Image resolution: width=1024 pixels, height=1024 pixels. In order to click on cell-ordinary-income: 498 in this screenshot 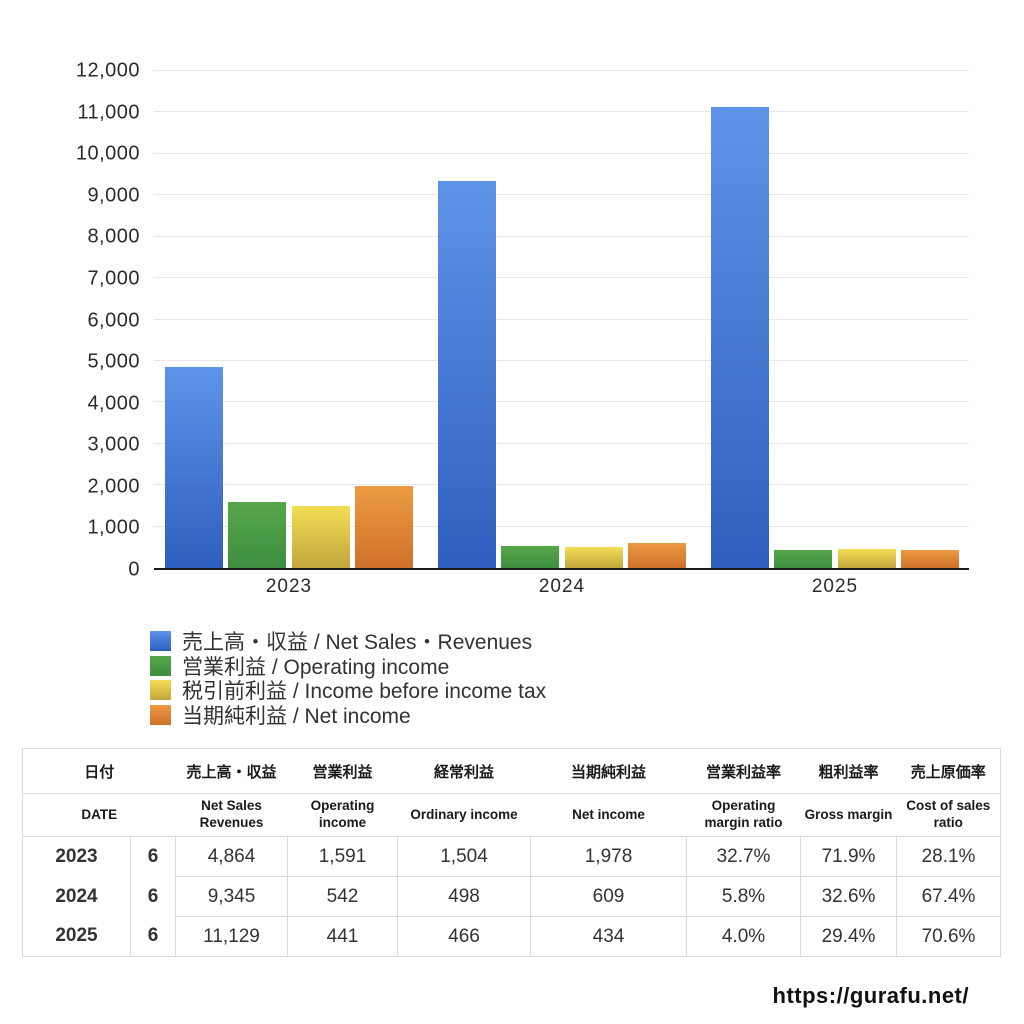, I will do `click(464, 896)`.